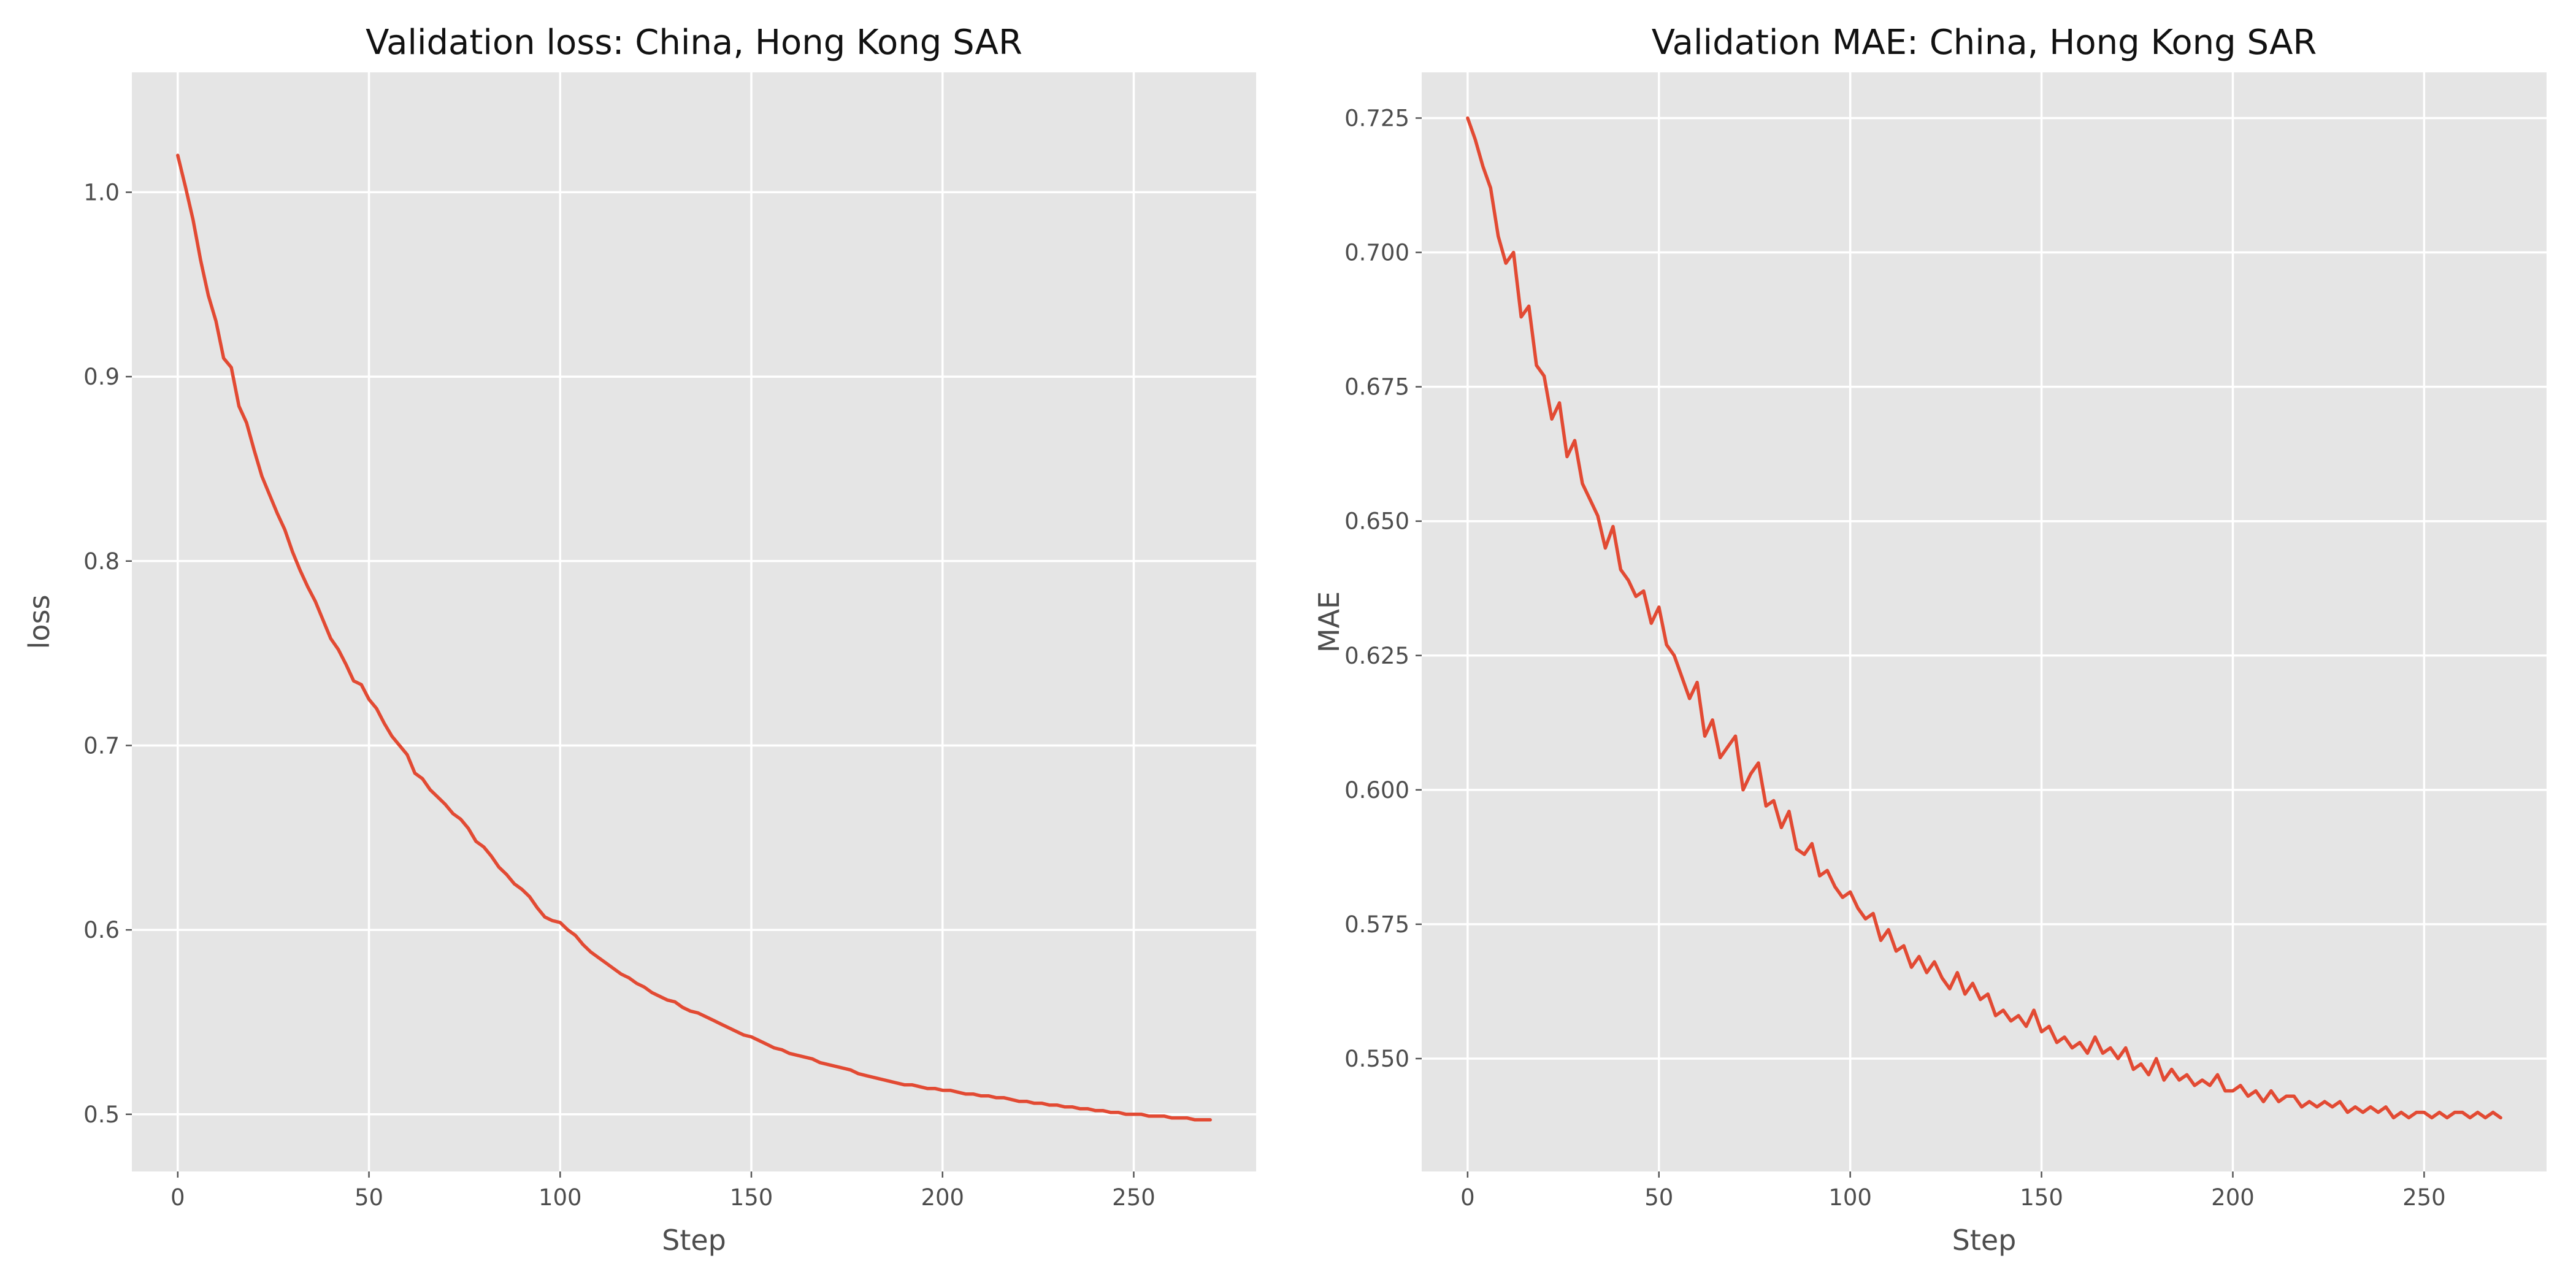  I want to click on mae-x-tick-label: 200, so click(2233, 1197).